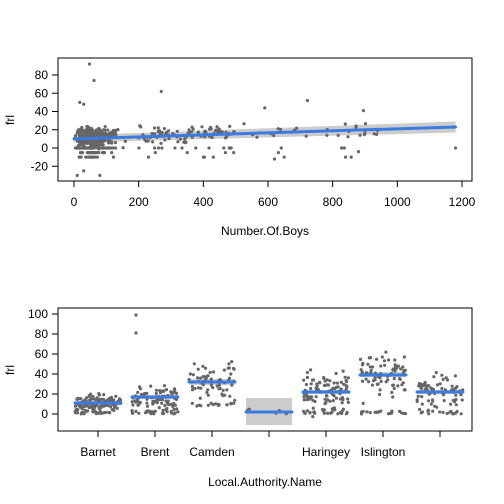 This screenshot has width=504, height=504. I want to click on x-tick-label: Camden, so click(211, 452).